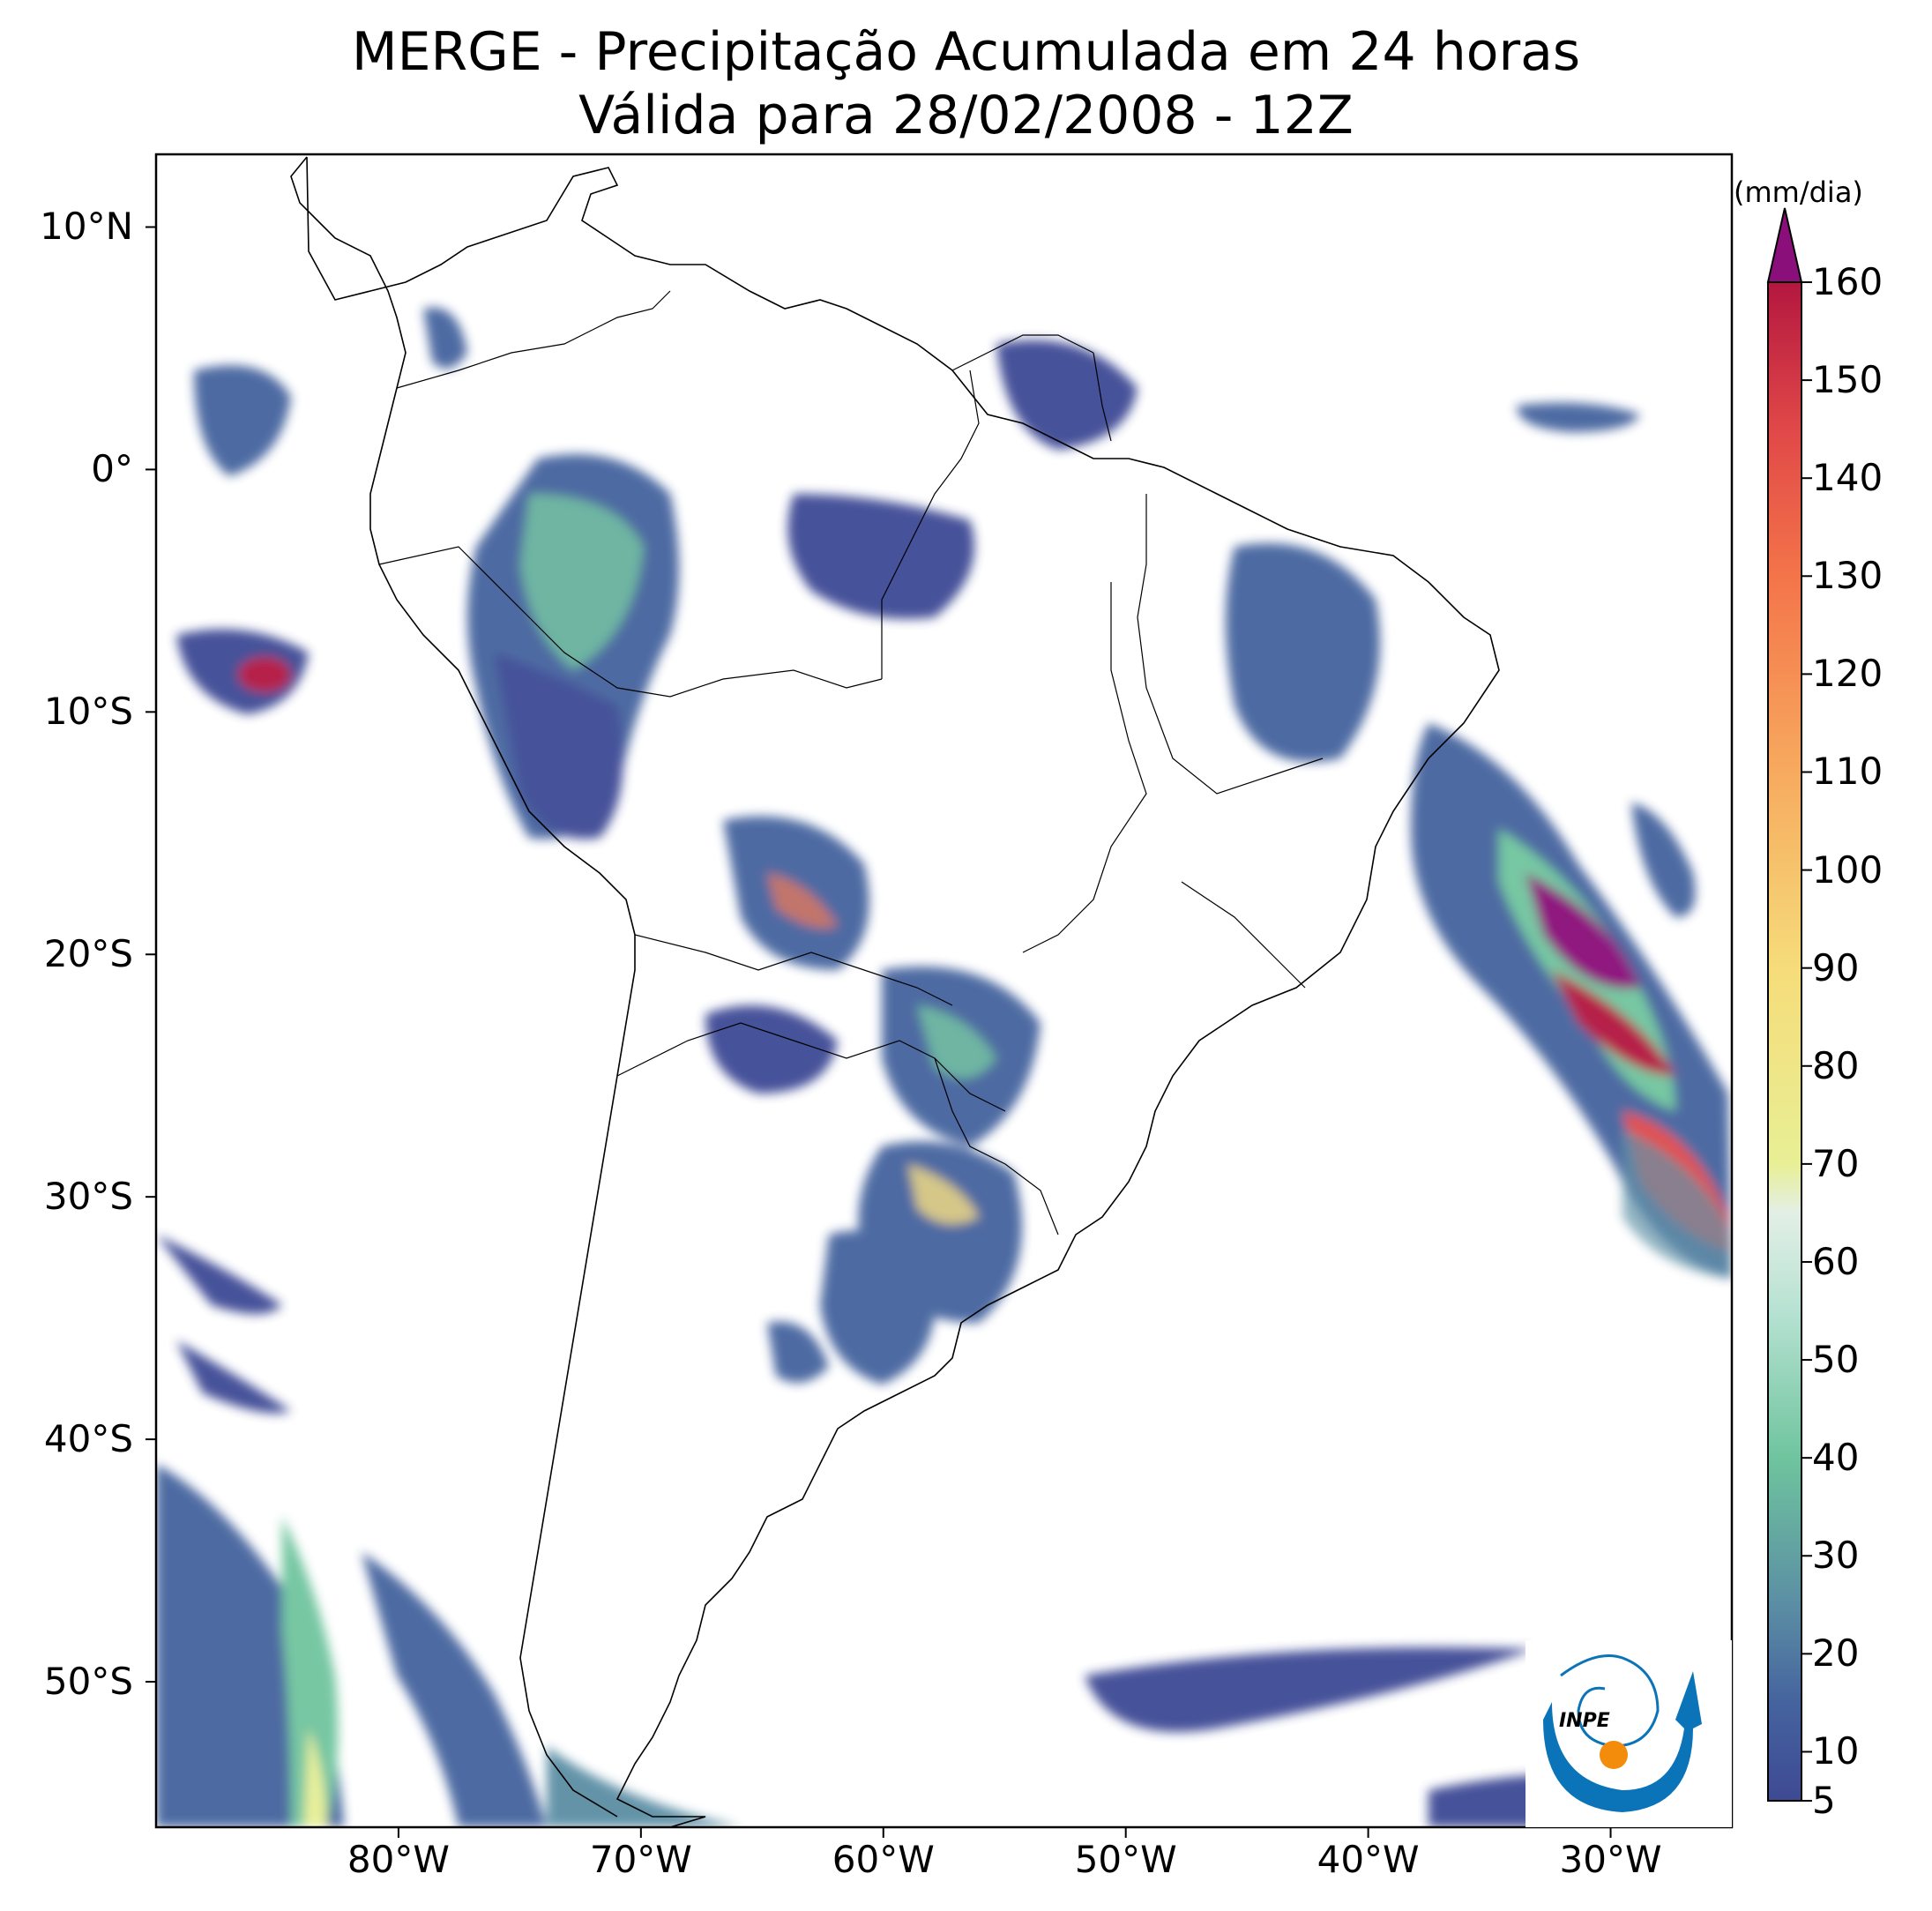 This screenshot has height=1911, width=1932. What do you see at coordinates (1836, 1360) in the screenshot?
I see `colorbar-tick-label: 50` at bounding box center [1836, 1360].